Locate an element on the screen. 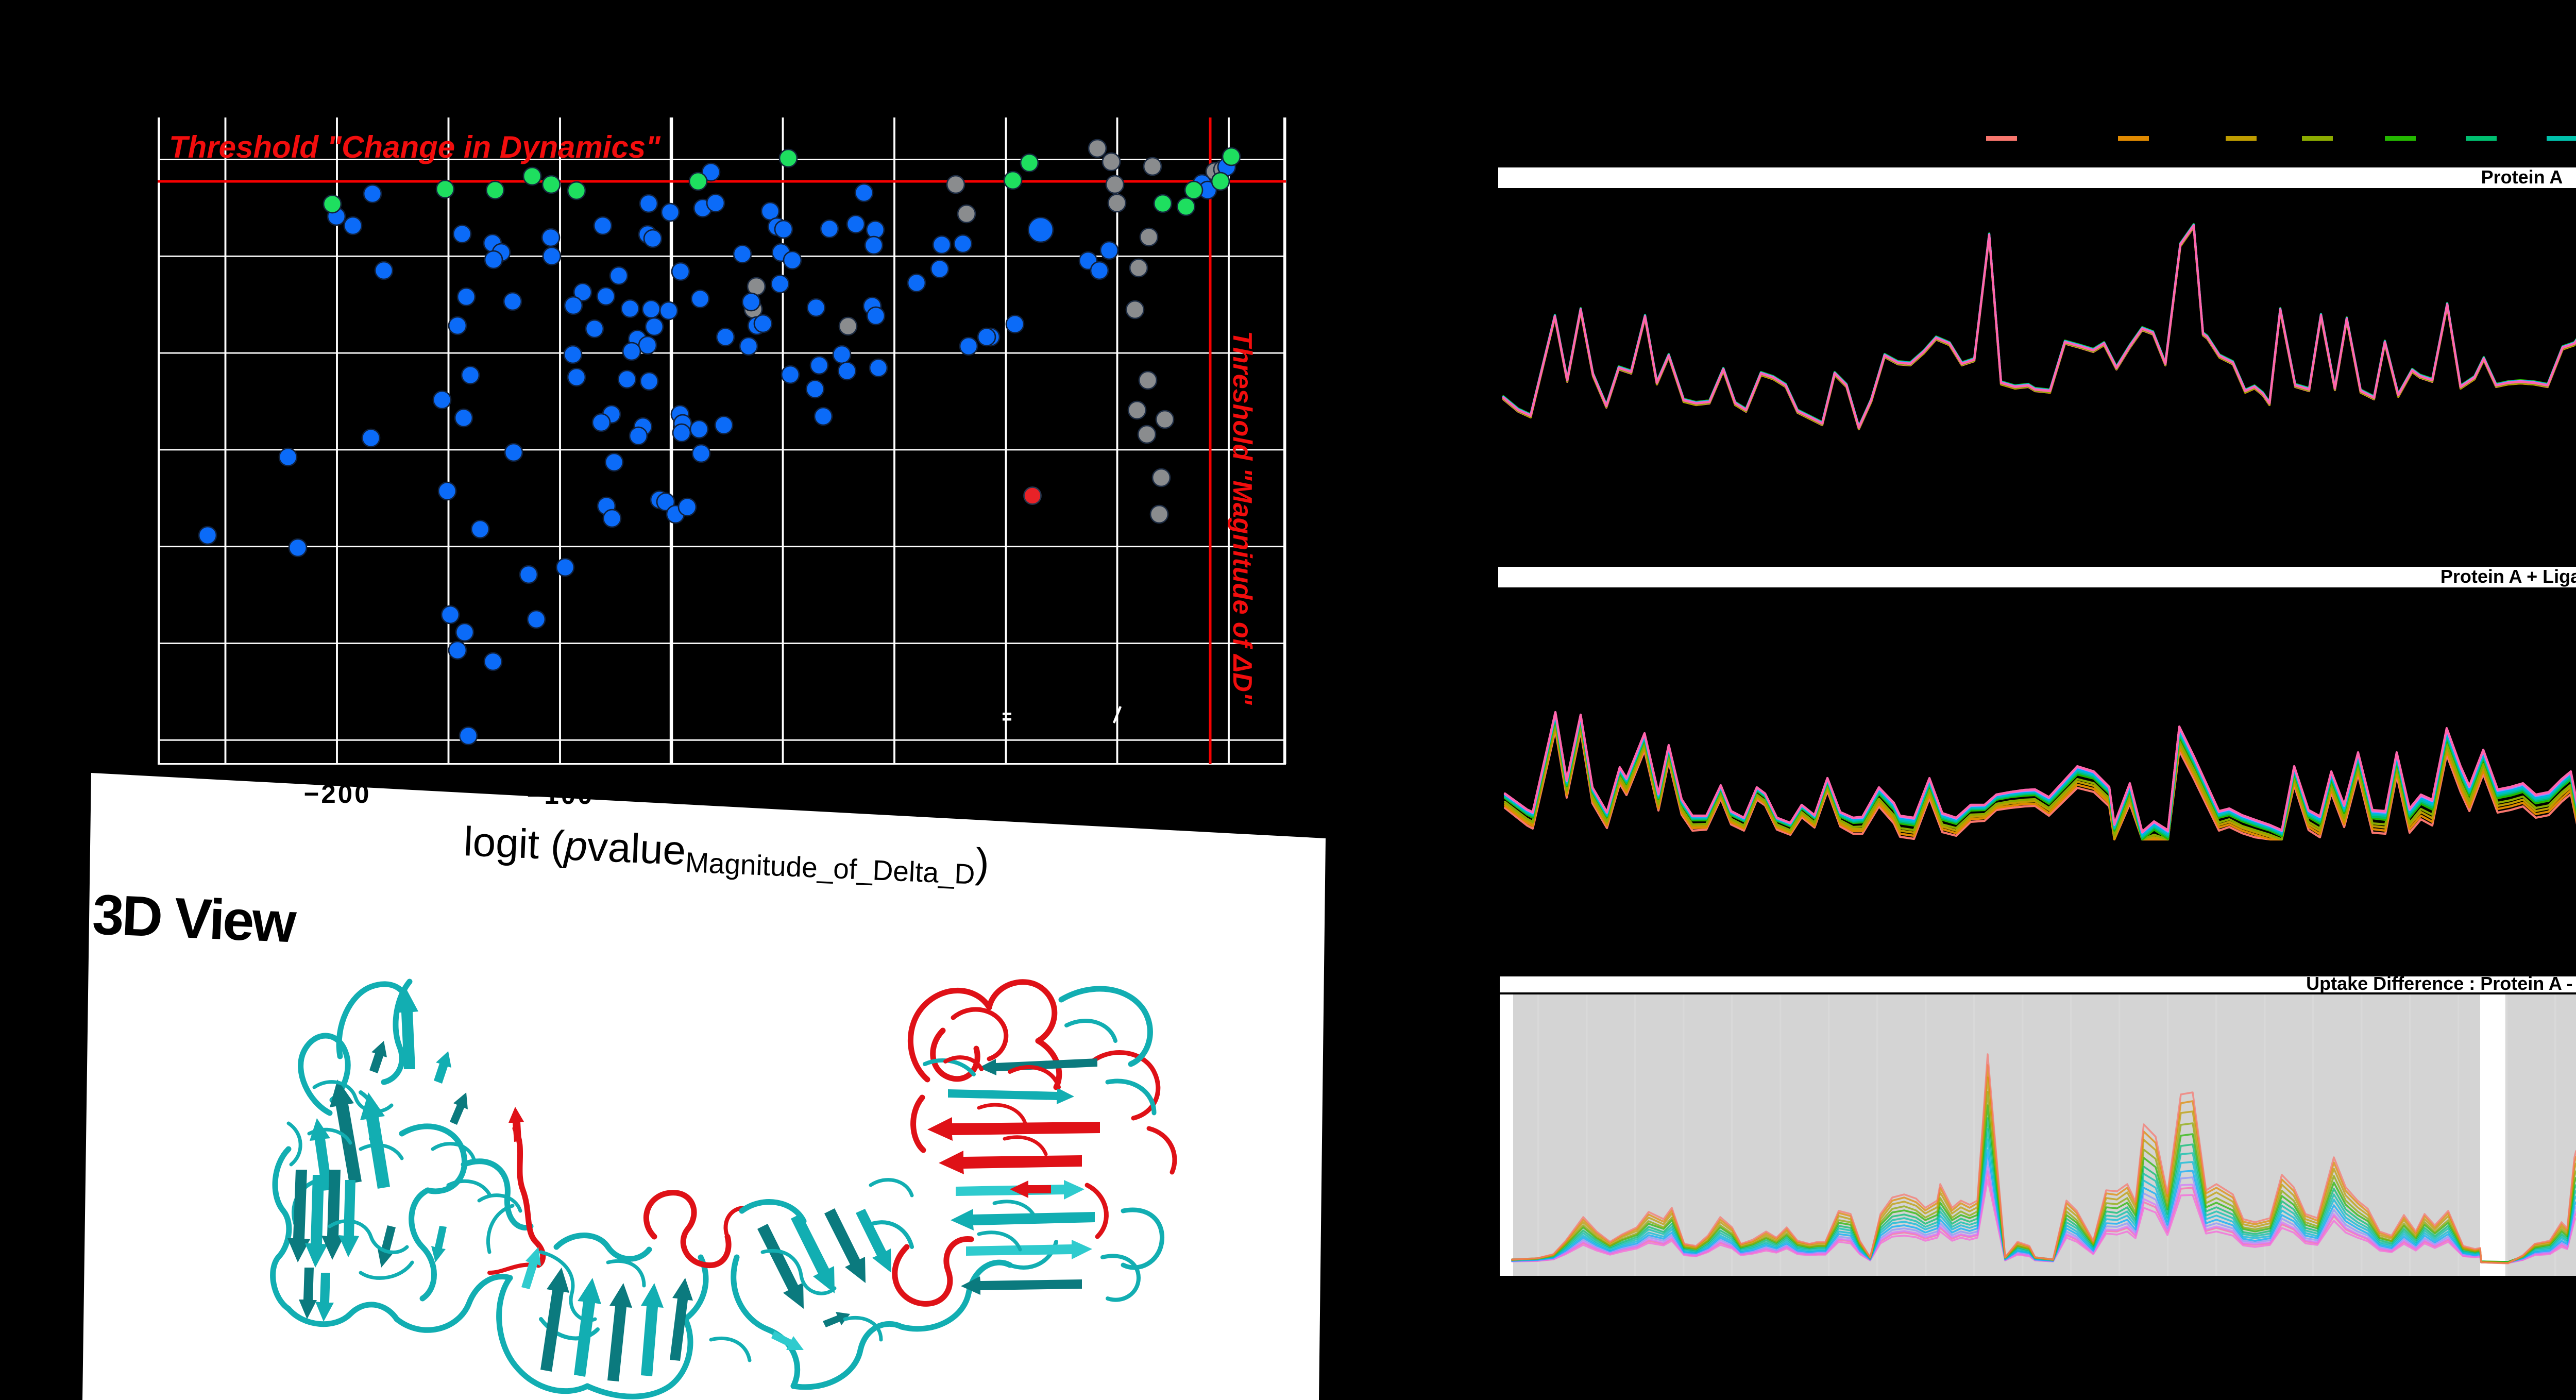  svg-text: −100 is located at coordinates (561, 794).